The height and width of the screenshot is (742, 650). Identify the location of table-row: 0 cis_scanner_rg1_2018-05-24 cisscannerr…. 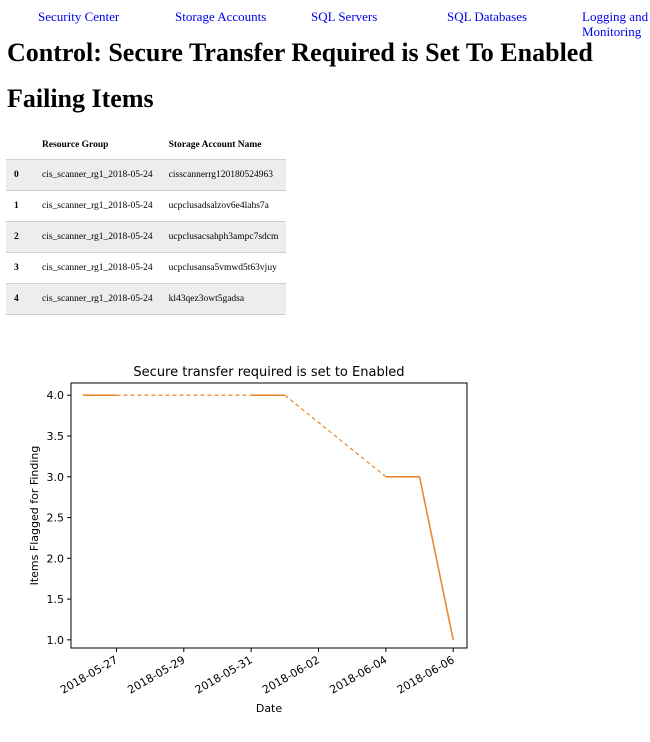
(146, 175).